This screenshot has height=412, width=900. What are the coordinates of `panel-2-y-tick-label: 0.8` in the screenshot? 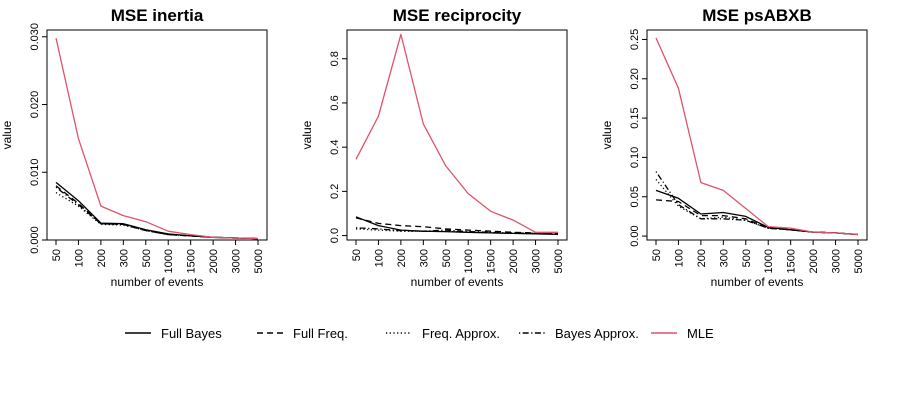 It's located at (335, 58).